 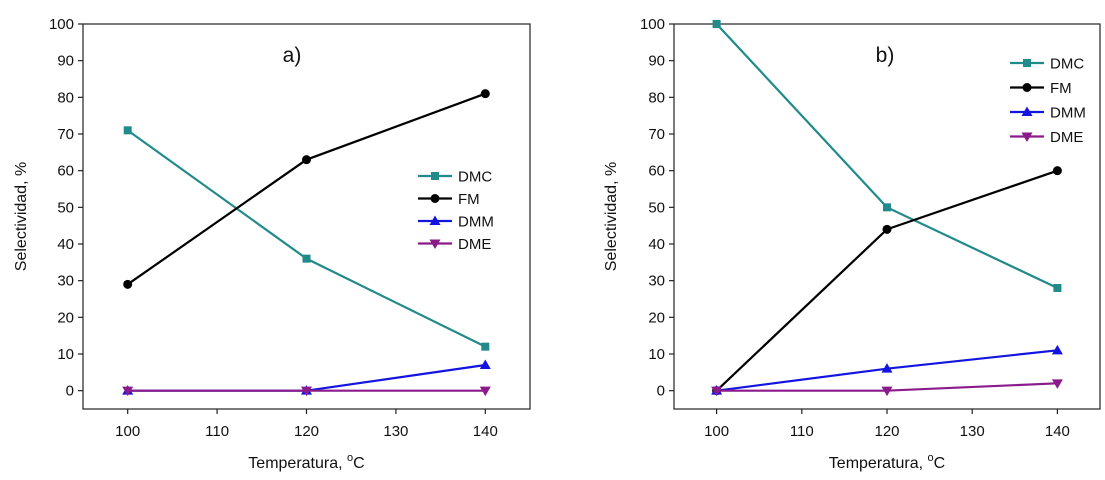 I want to click on x-axis-label-unit-b: C, so click(x=940, y=463).